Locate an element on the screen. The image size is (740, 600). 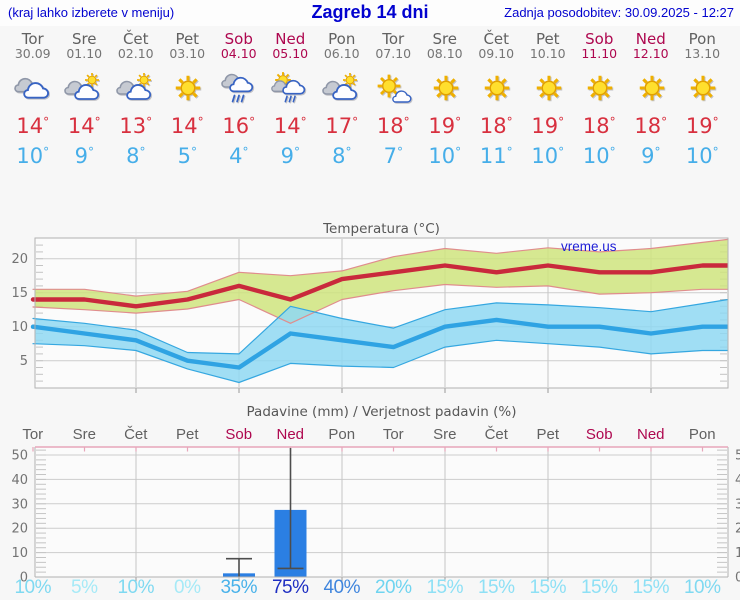
svg-text: 20 is located at coordinates (737, 529).